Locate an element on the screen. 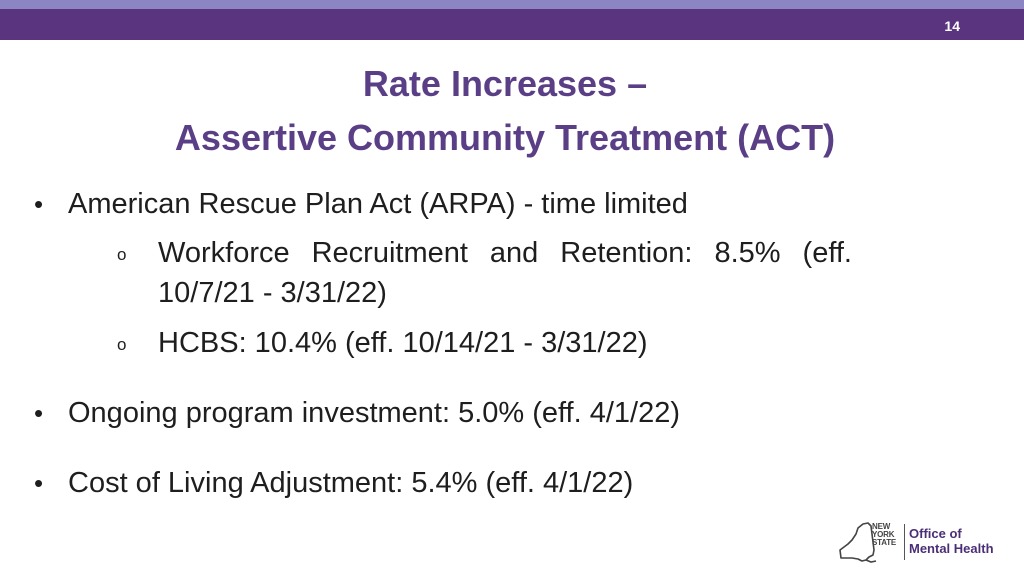  header-band-light is located at coordinates (512, 4).